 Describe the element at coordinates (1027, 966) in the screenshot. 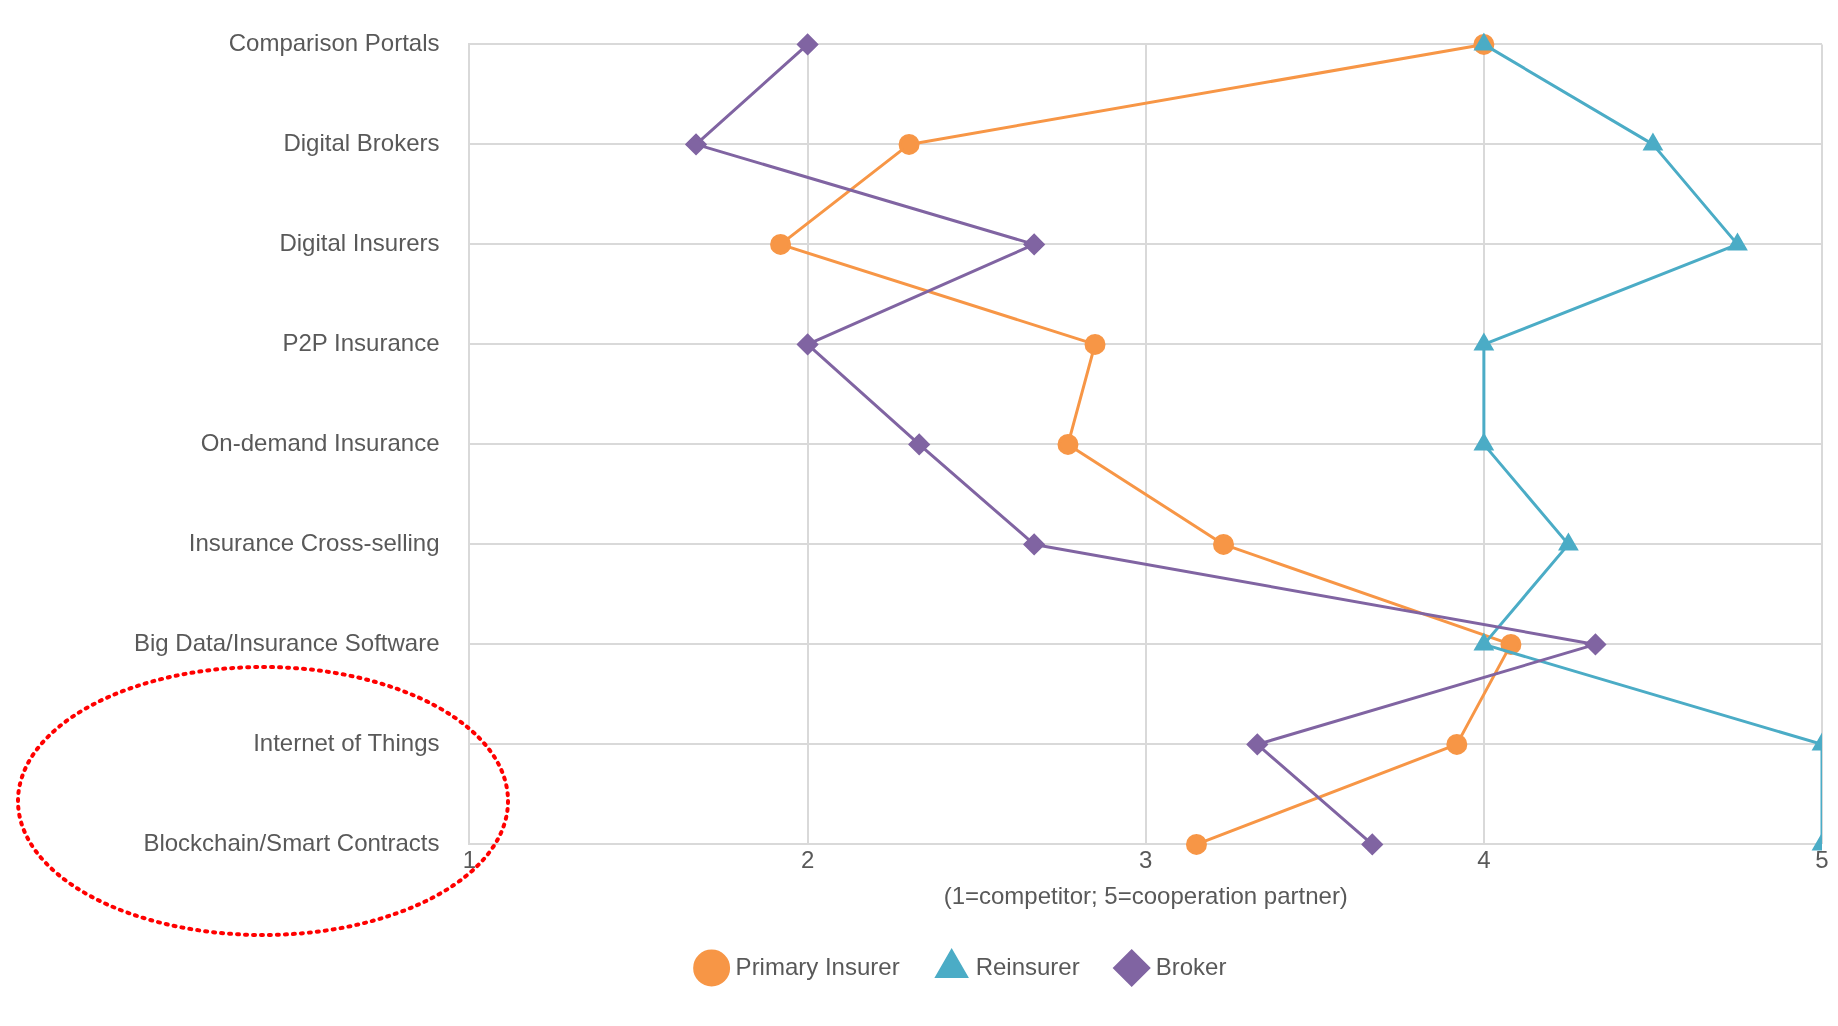

I see `legend-label: Reinsurer` at that location.